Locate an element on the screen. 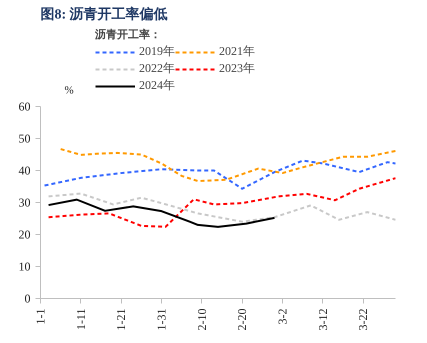 This screenshot has width=427, height=343. y-tick-label: 60 is located at coordinates (24, 107).